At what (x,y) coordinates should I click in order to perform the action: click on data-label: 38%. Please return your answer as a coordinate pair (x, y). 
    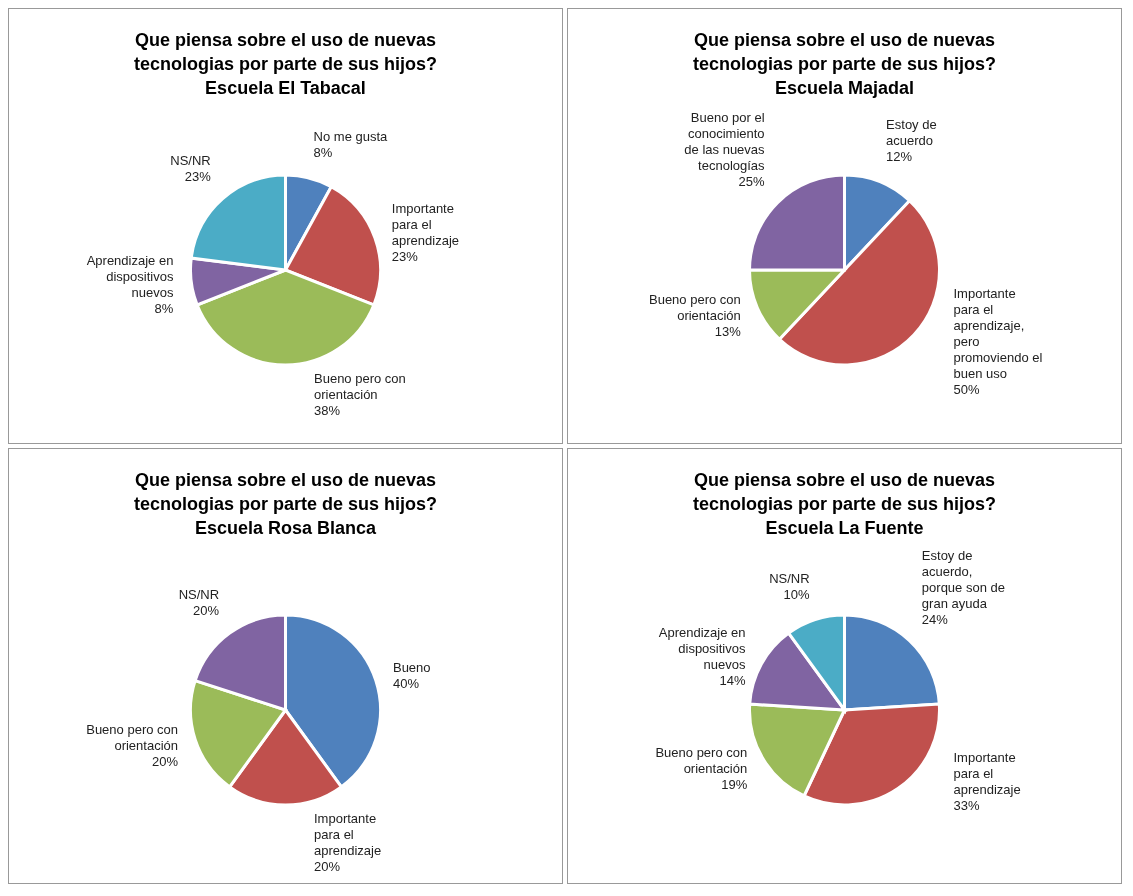
    Looking at the image, I should click on (327, 410).